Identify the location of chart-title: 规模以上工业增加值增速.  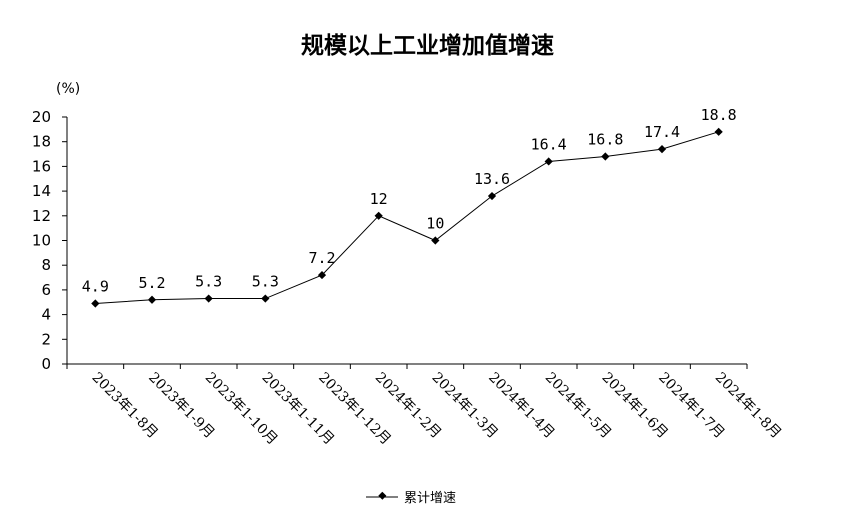
(427, 45).